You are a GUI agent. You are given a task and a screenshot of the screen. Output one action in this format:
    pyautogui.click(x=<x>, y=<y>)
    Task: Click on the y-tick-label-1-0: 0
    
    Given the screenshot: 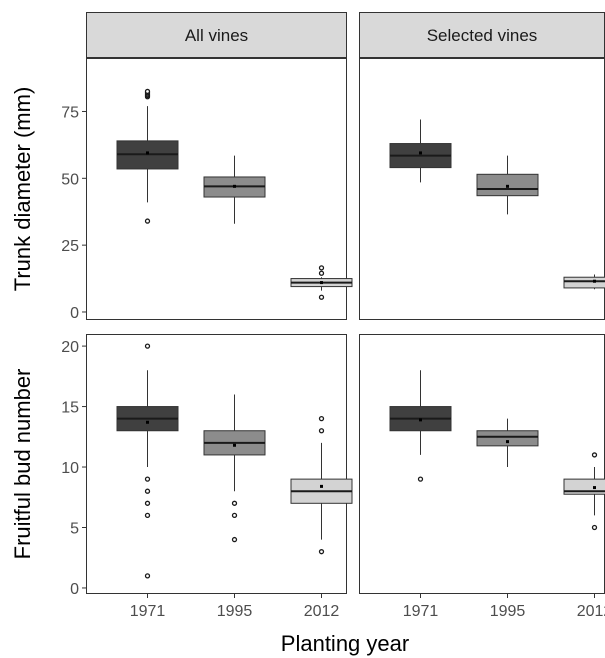 What is the action you would take?
    pyautogui.click(x=74, y=589)
    